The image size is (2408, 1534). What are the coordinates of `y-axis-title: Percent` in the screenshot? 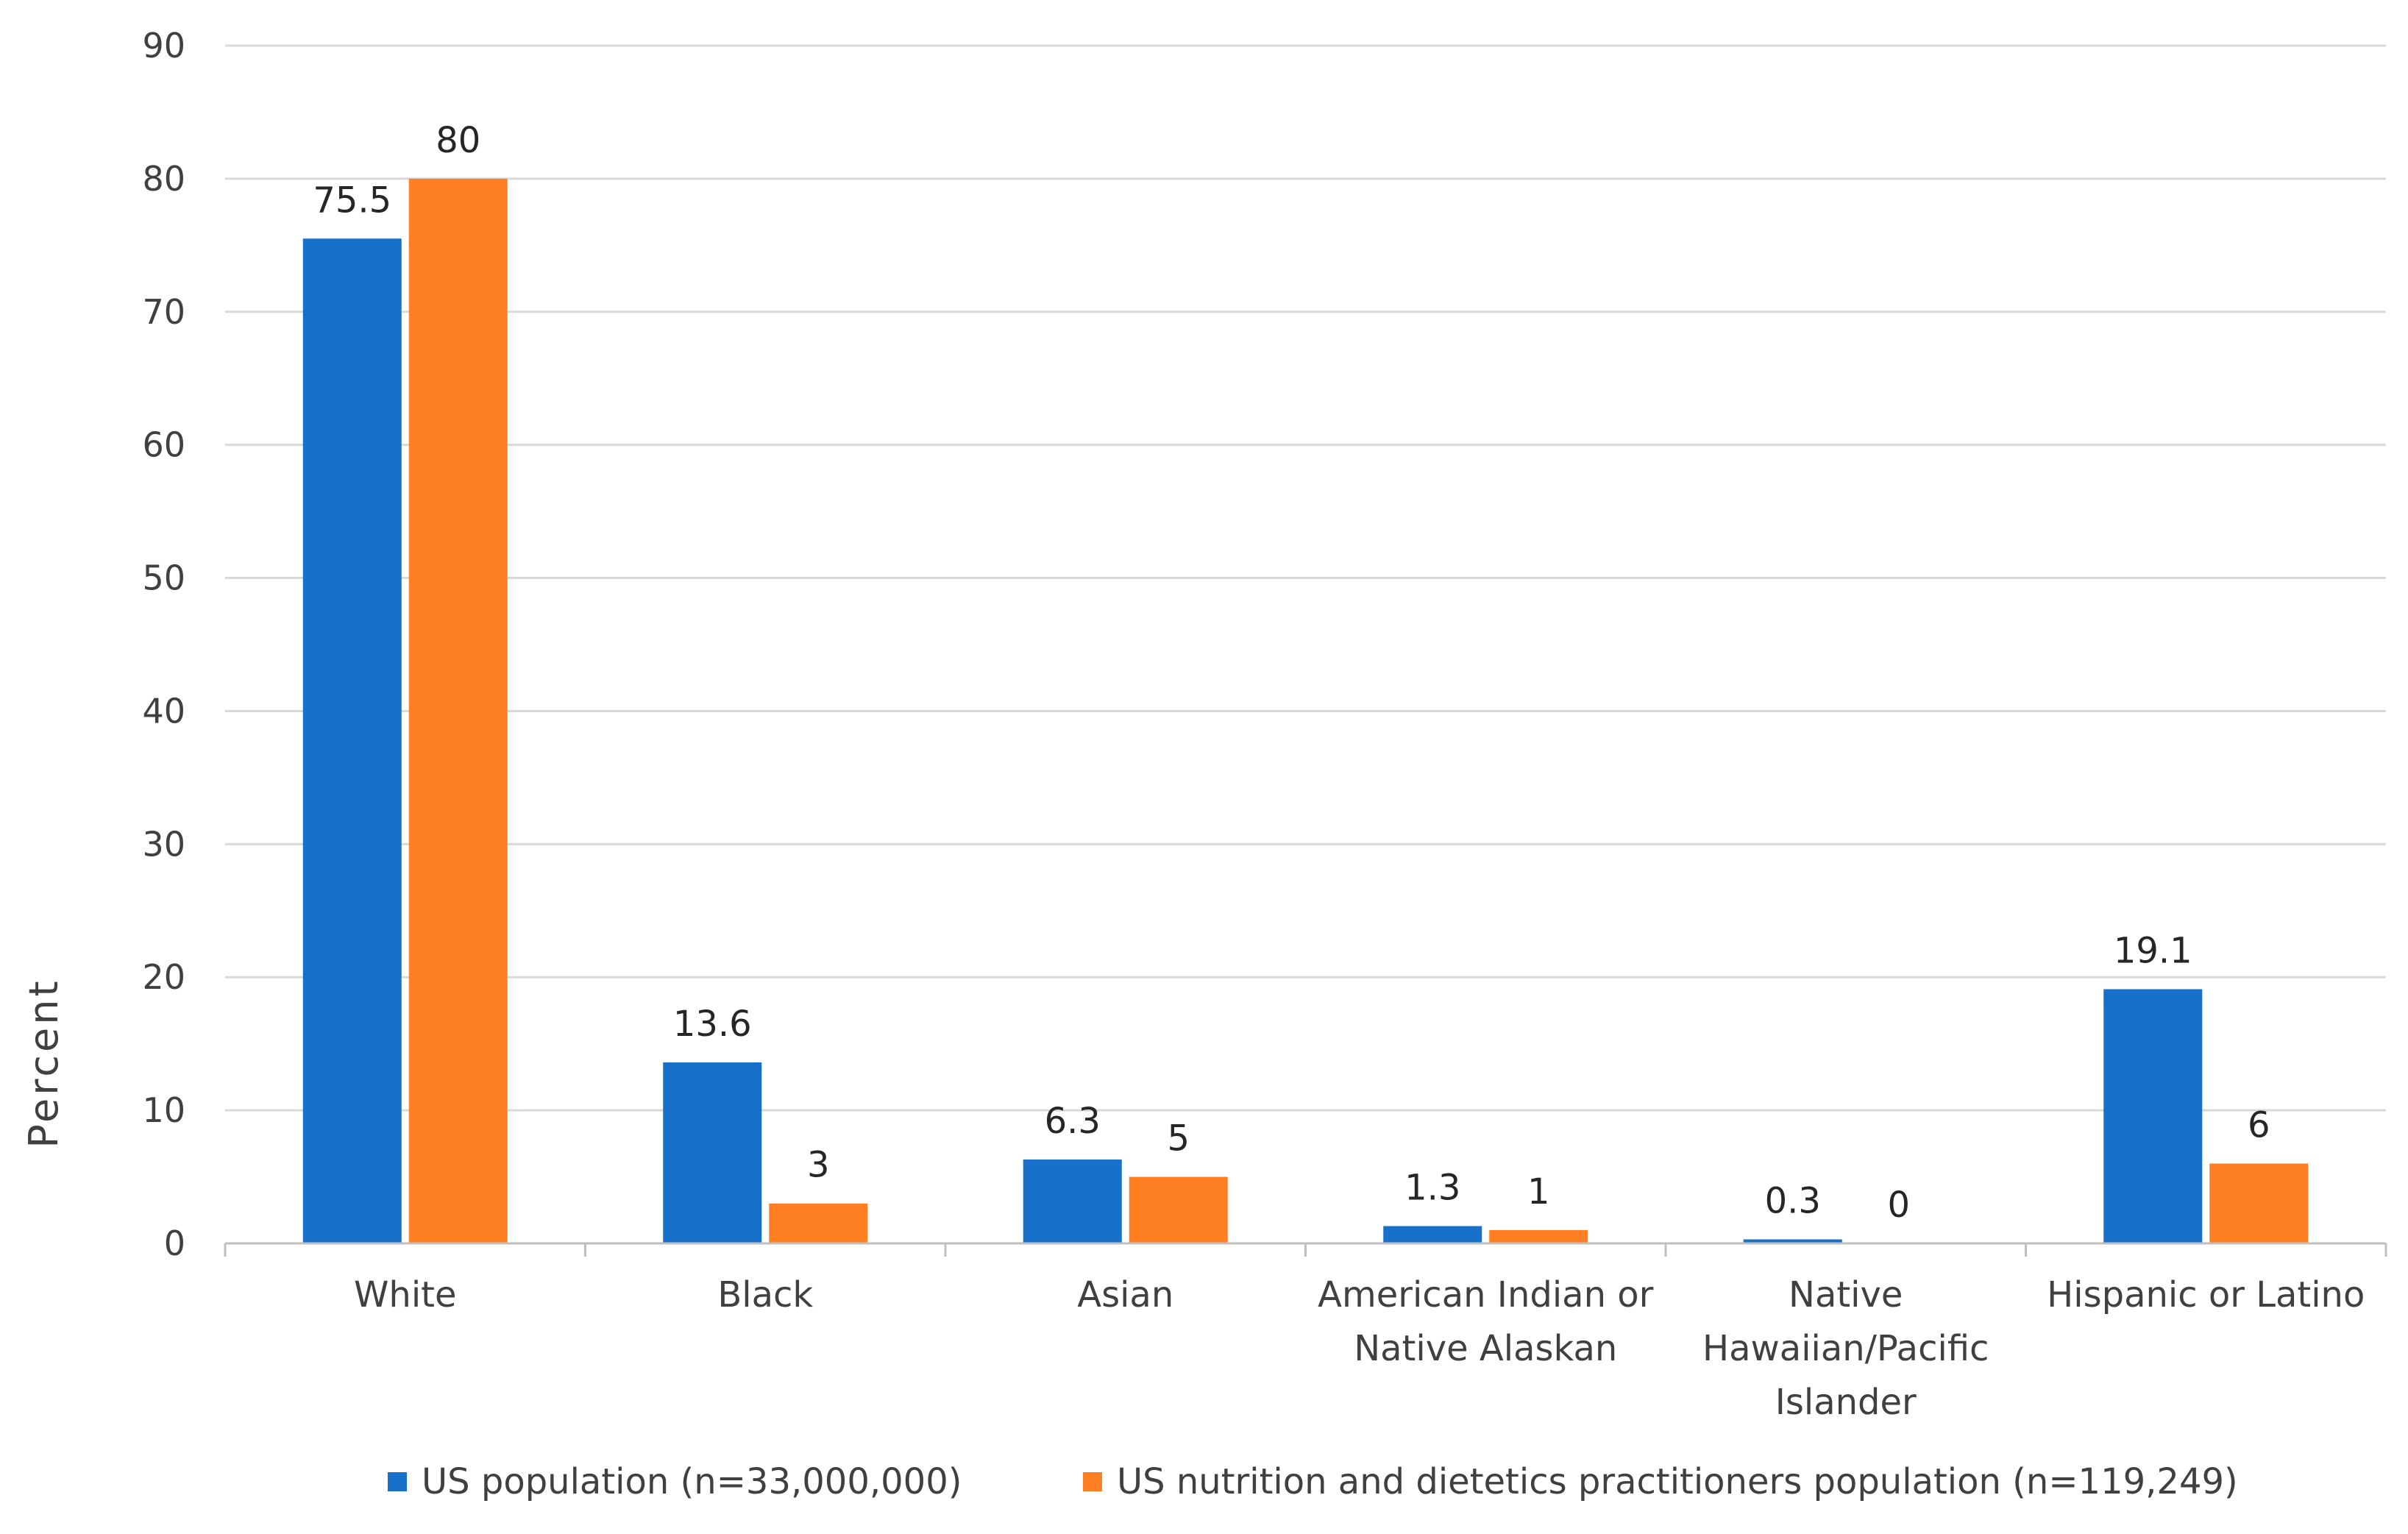 It's located at (44, 1063).